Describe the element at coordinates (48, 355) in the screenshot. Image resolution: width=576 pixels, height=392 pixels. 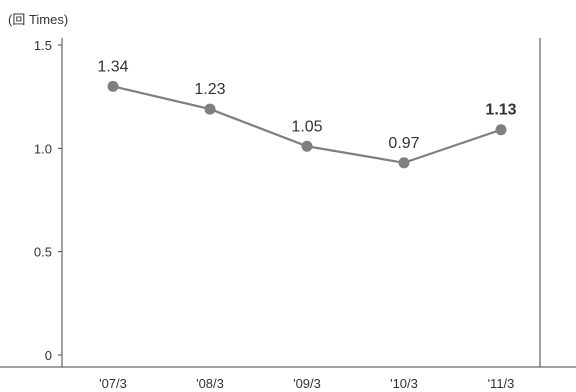
I see `y-tick-label: 0` at that location.